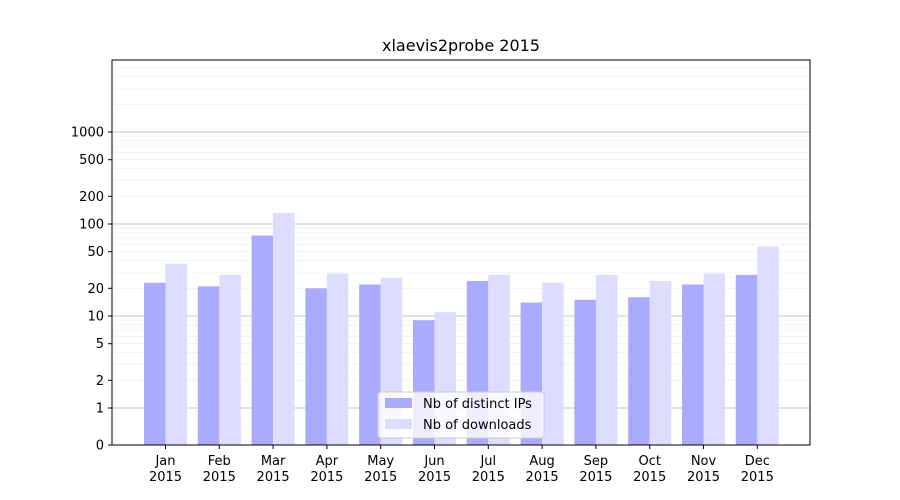  What do you see at coordinates (326, 469) in the screenshot?
I see `x-tick-label: Apr 2015` at bounding box center [326, 469].